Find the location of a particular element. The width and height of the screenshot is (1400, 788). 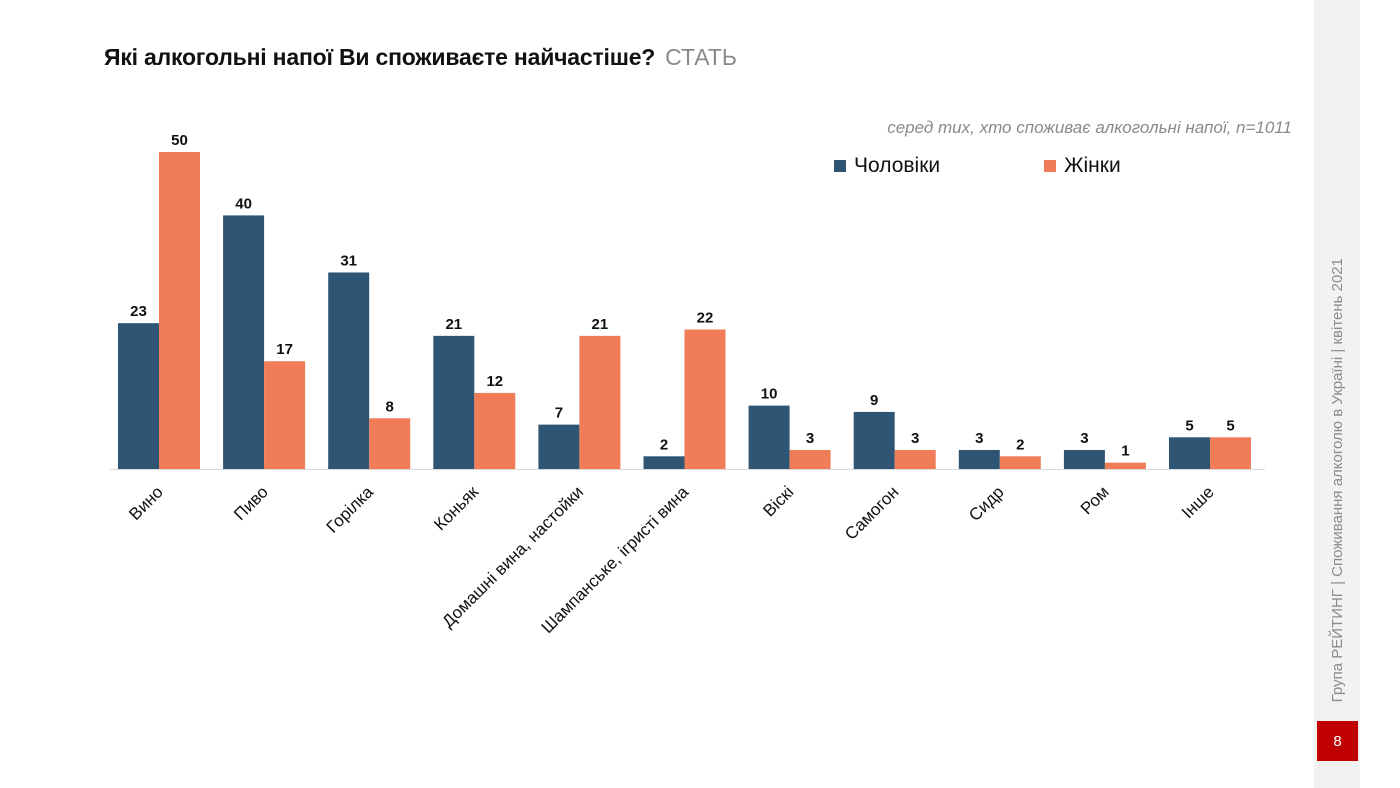

legend-label-women: Жінки is located at coordinates (1092, 165).